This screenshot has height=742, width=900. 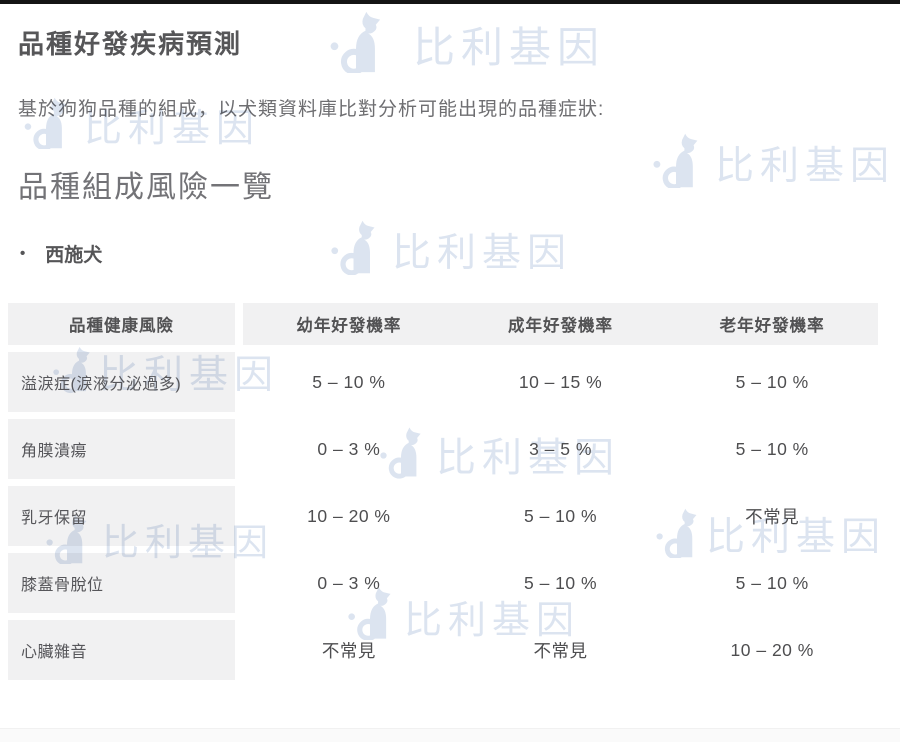 I want to click on top-bar, so click(x=450, y=2).